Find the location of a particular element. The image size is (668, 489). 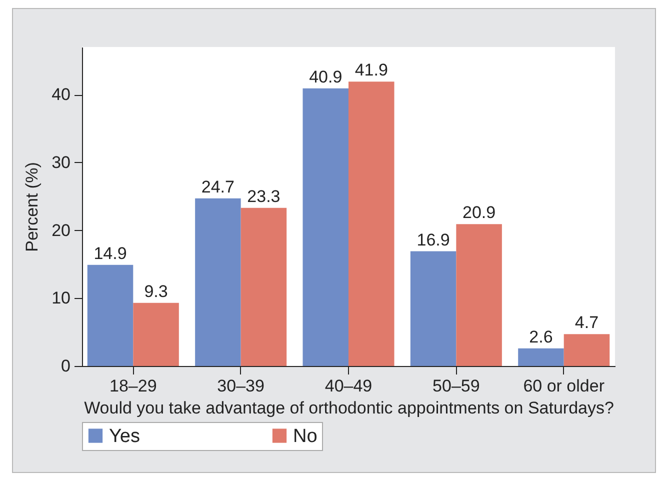

y-tick-label: 10 is located at coordinates (61, 298).